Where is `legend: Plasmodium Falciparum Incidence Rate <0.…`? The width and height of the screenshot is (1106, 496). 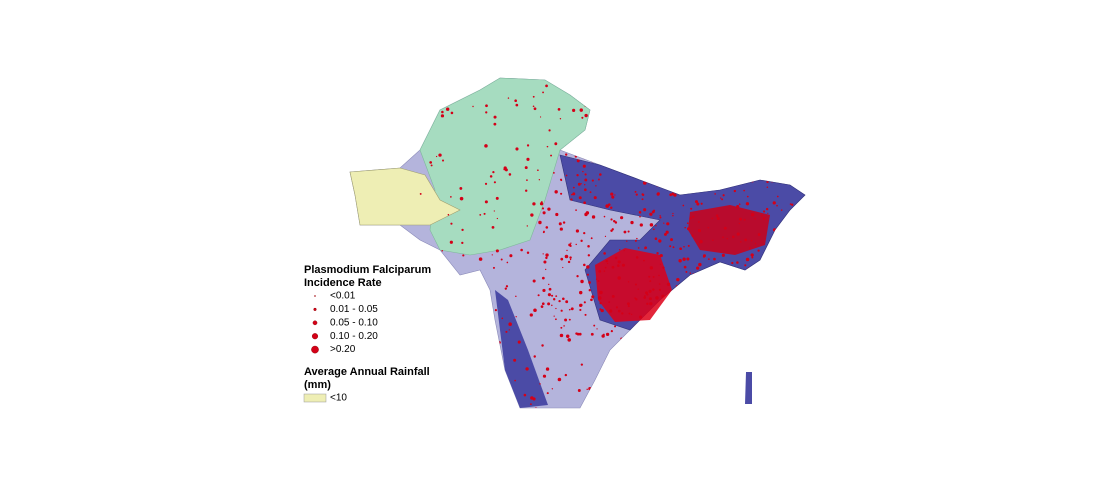
legend: Plasmodium Falciparum Incidence Rate <0.… is located at coordinates (367, 334).